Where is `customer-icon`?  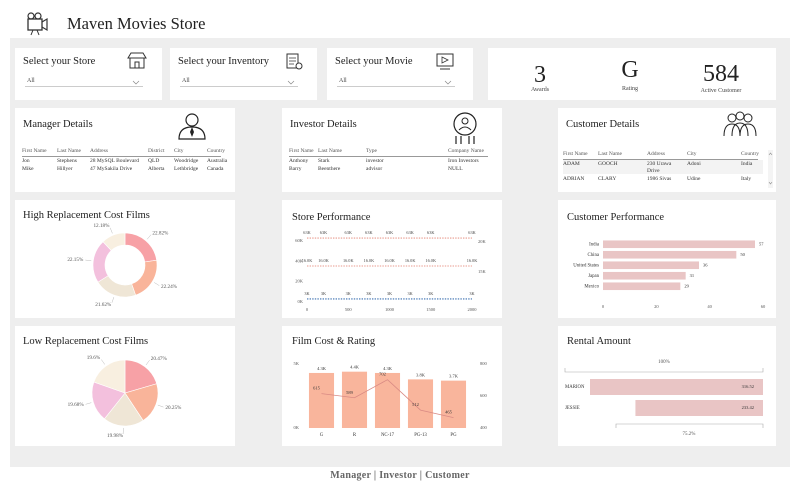
customer-icon is located at coordinates (748, 149).